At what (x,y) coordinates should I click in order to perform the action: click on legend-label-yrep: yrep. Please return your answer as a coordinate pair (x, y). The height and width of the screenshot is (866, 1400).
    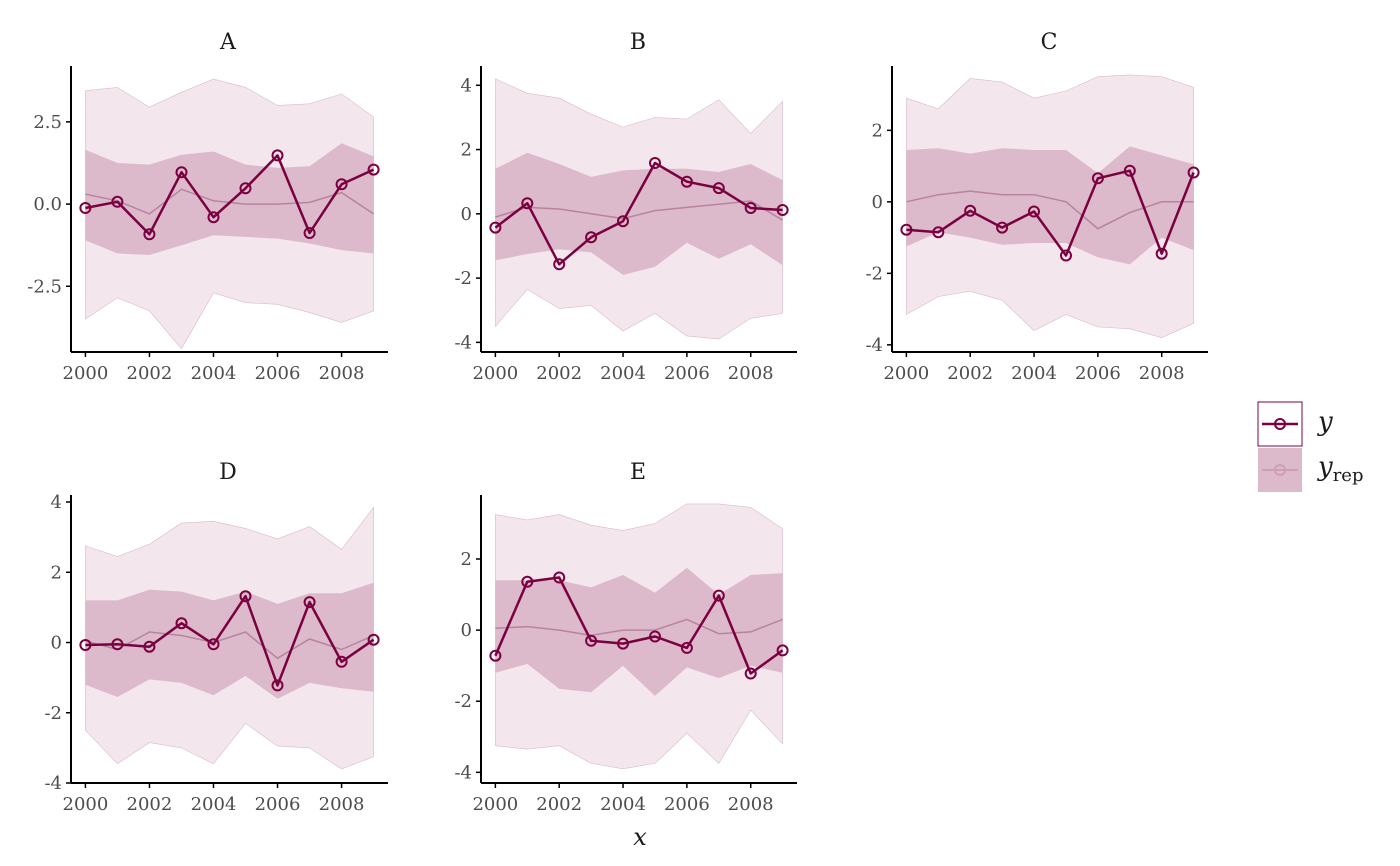
    Looking at the image, I should click on (1340, 469).